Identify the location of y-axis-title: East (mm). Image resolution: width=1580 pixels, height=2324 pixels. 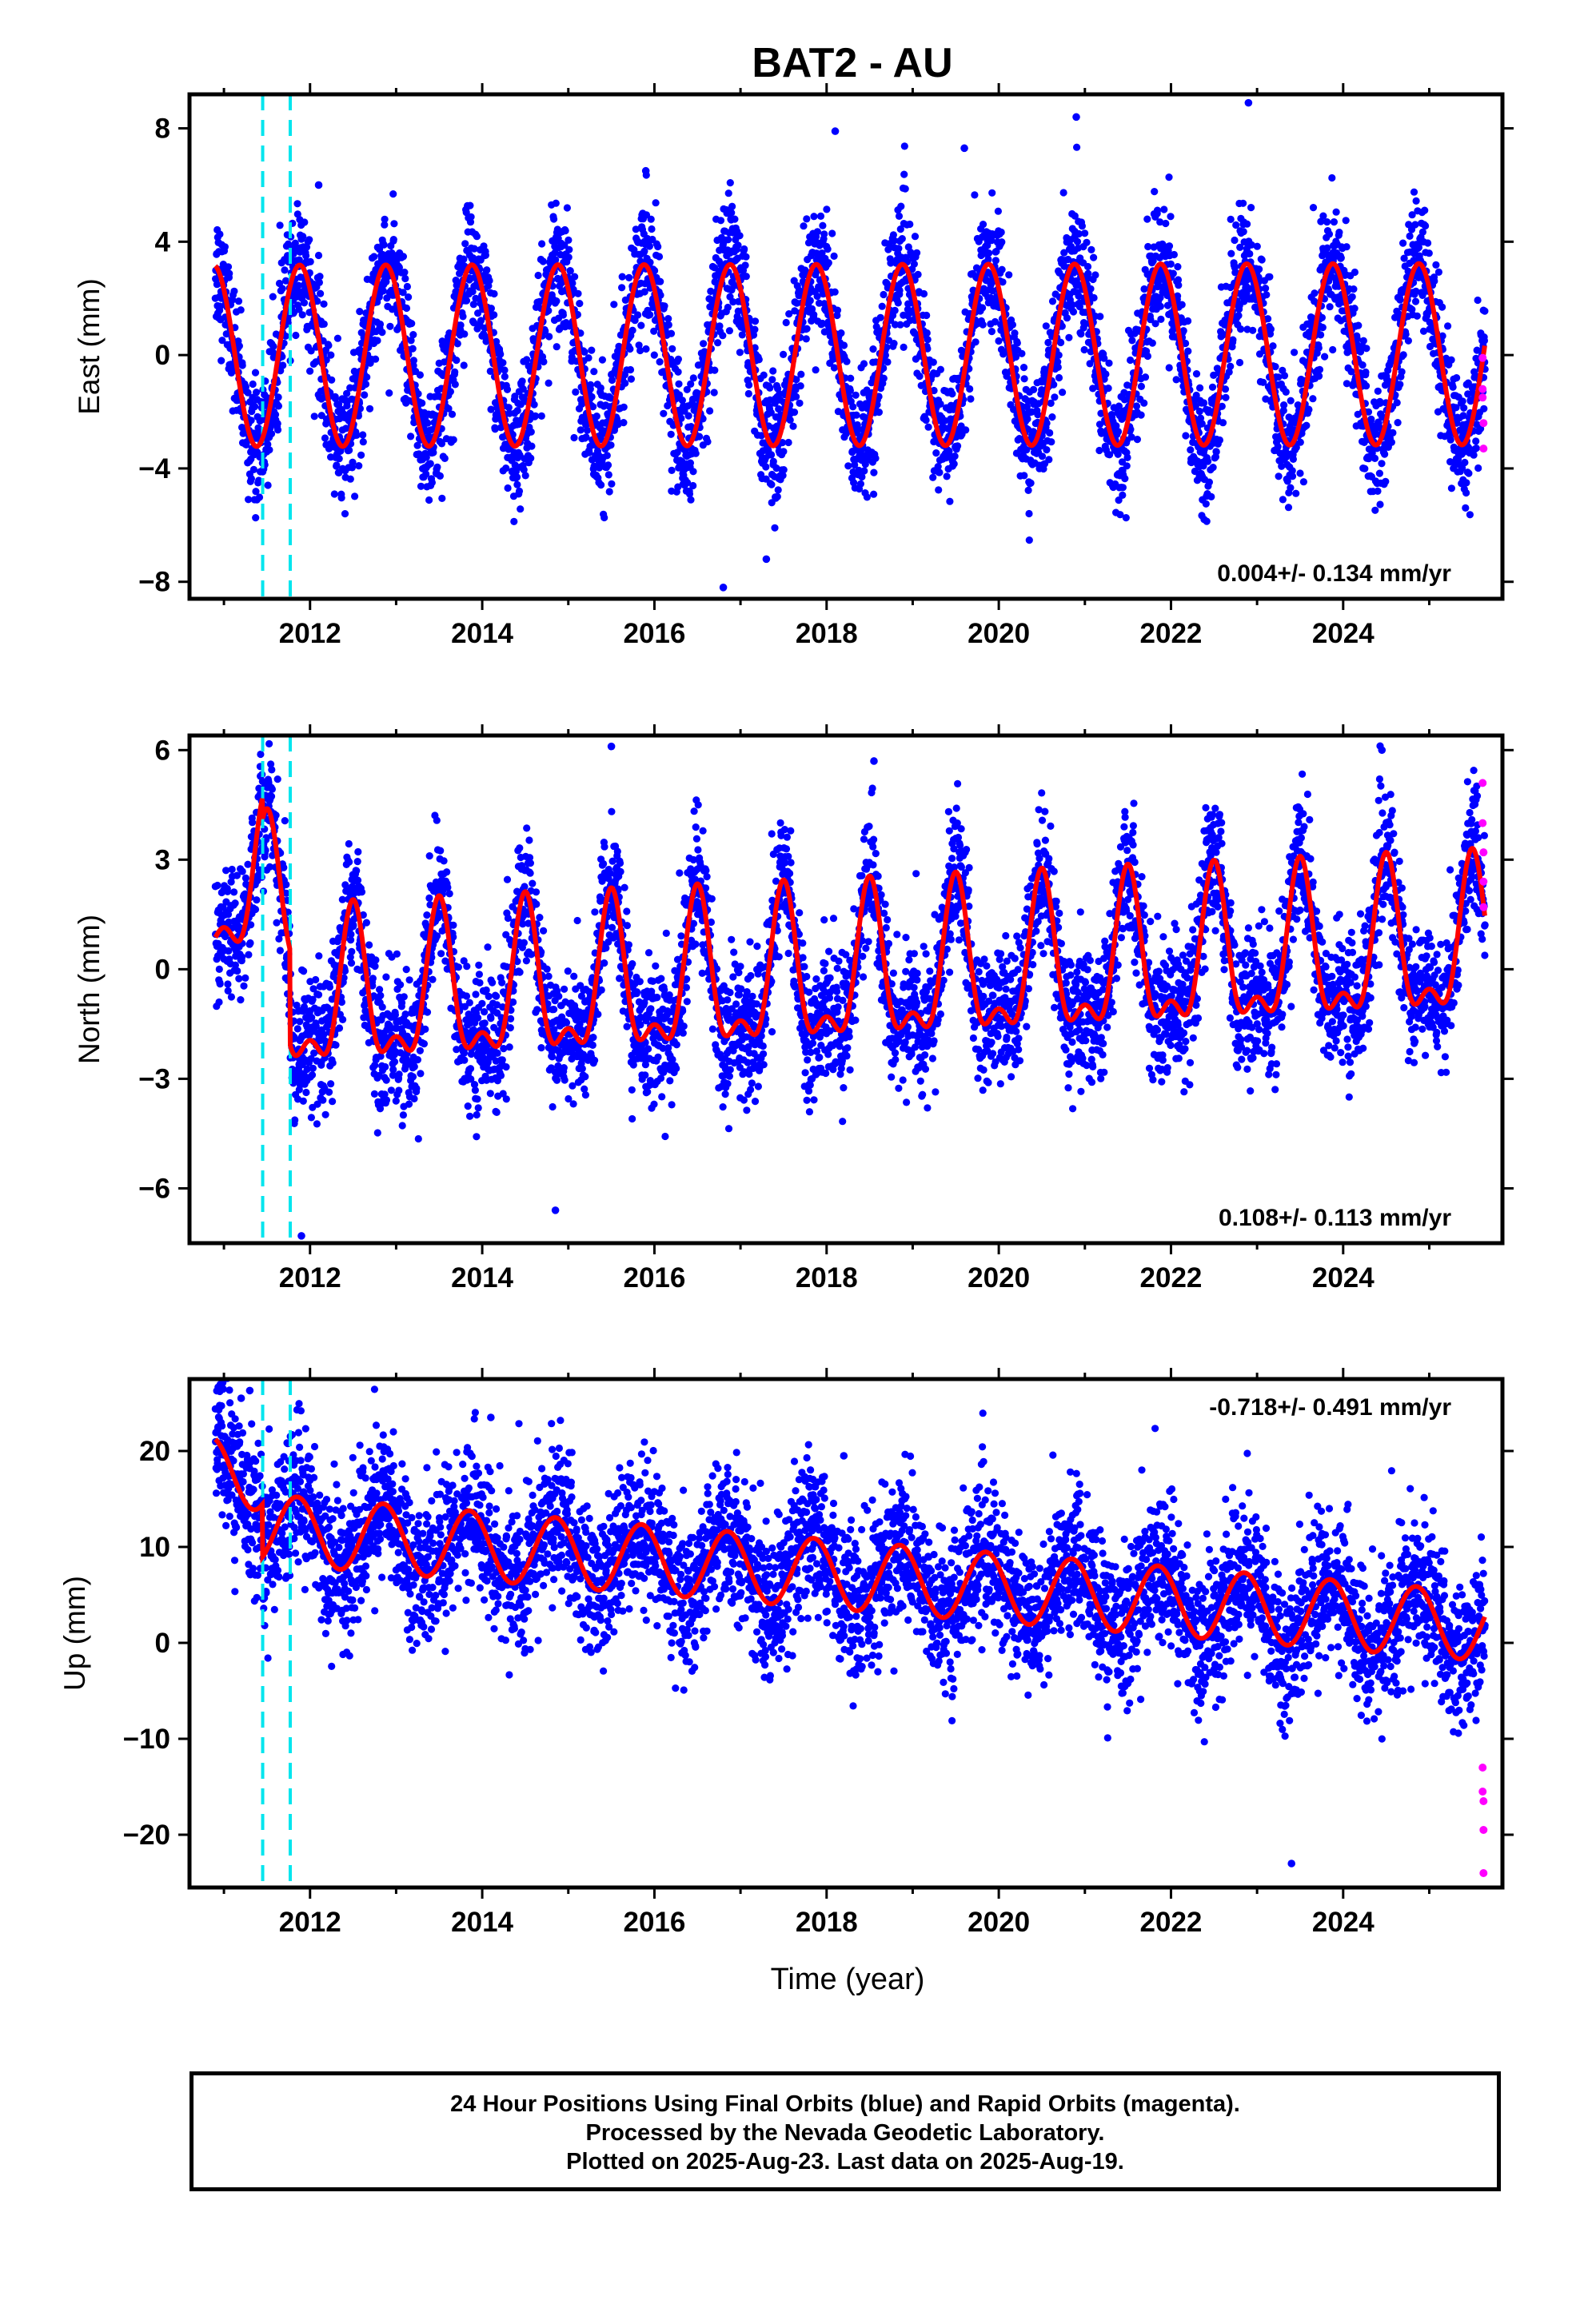
(90, 347).